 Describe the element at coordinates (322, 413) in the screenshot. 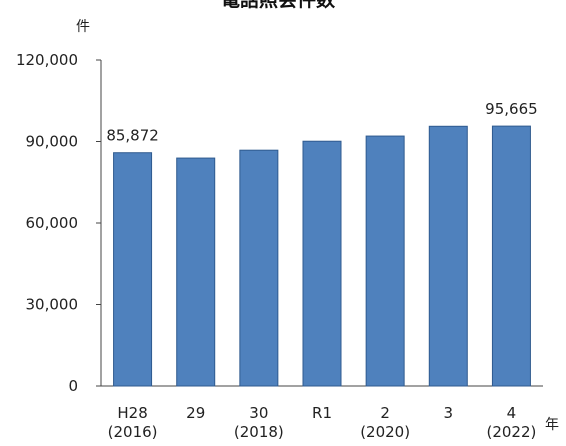

I see `x-tick-label: R1` at that location.